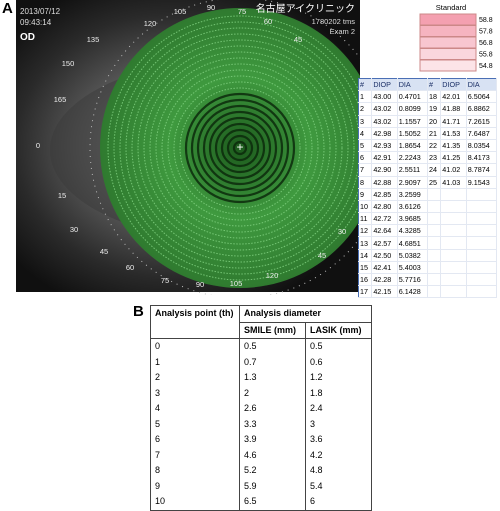 This screenshot has width=500, height=511. I want to click on table-cell: 11, so click(365, 219).